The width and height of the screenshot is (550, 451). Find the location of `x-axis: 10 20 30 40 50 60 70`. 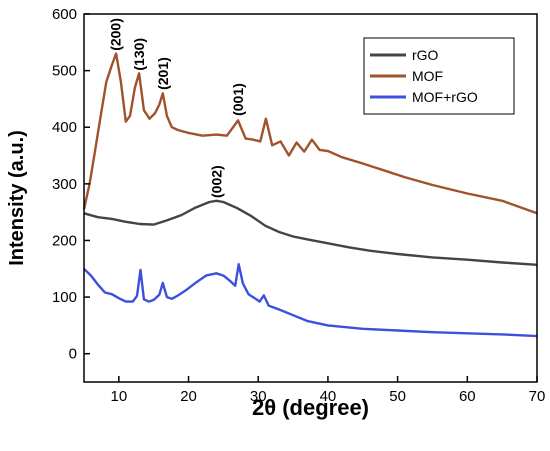

x-axis: 10 20 30 40 50 60 70 is located at coordinates (328, 390).